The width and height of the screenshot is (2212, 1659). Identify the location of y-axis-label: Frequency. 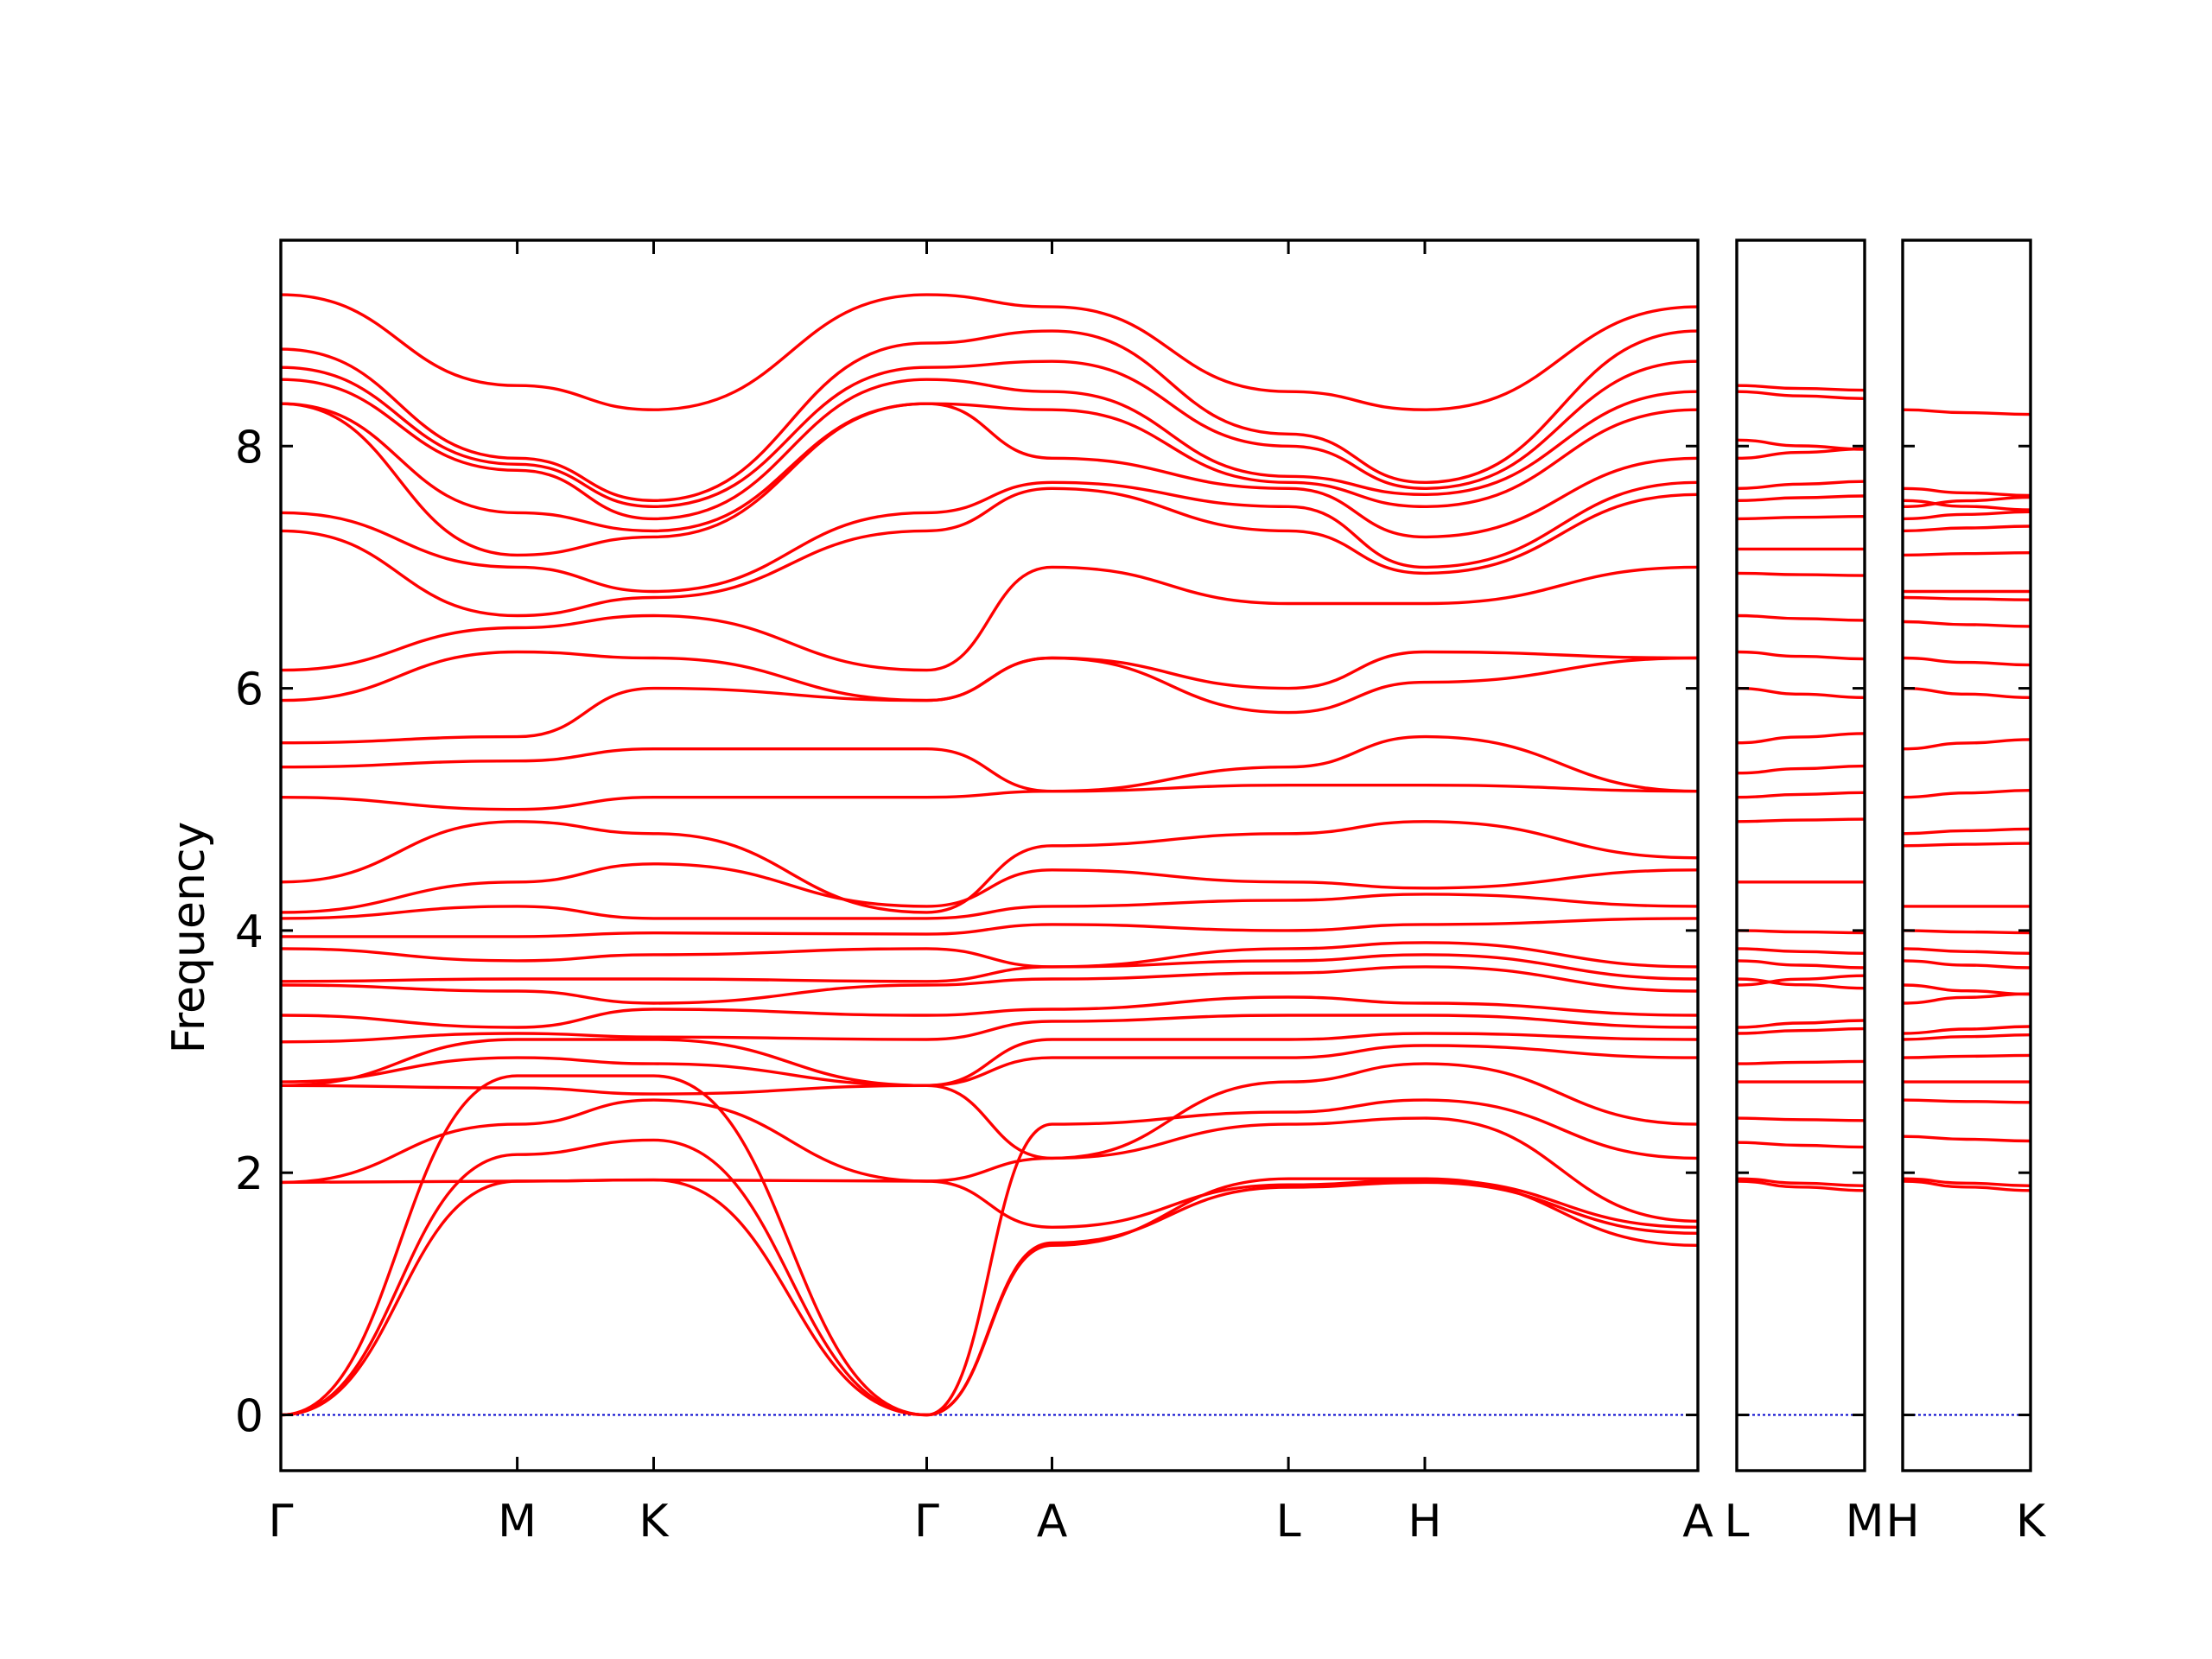
(189, 938).